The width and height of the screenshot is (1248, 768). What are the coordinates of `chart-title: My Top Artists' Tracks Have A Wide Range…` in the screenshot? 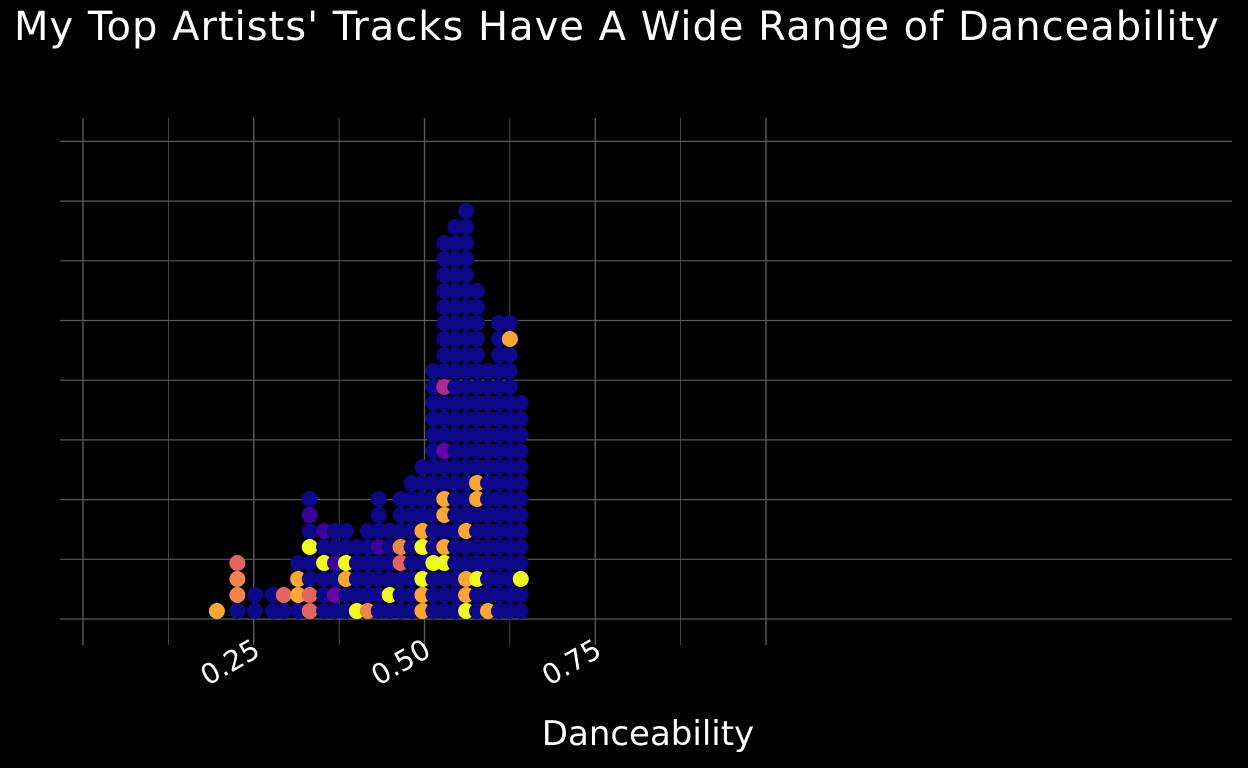 It's located at (617, 27).